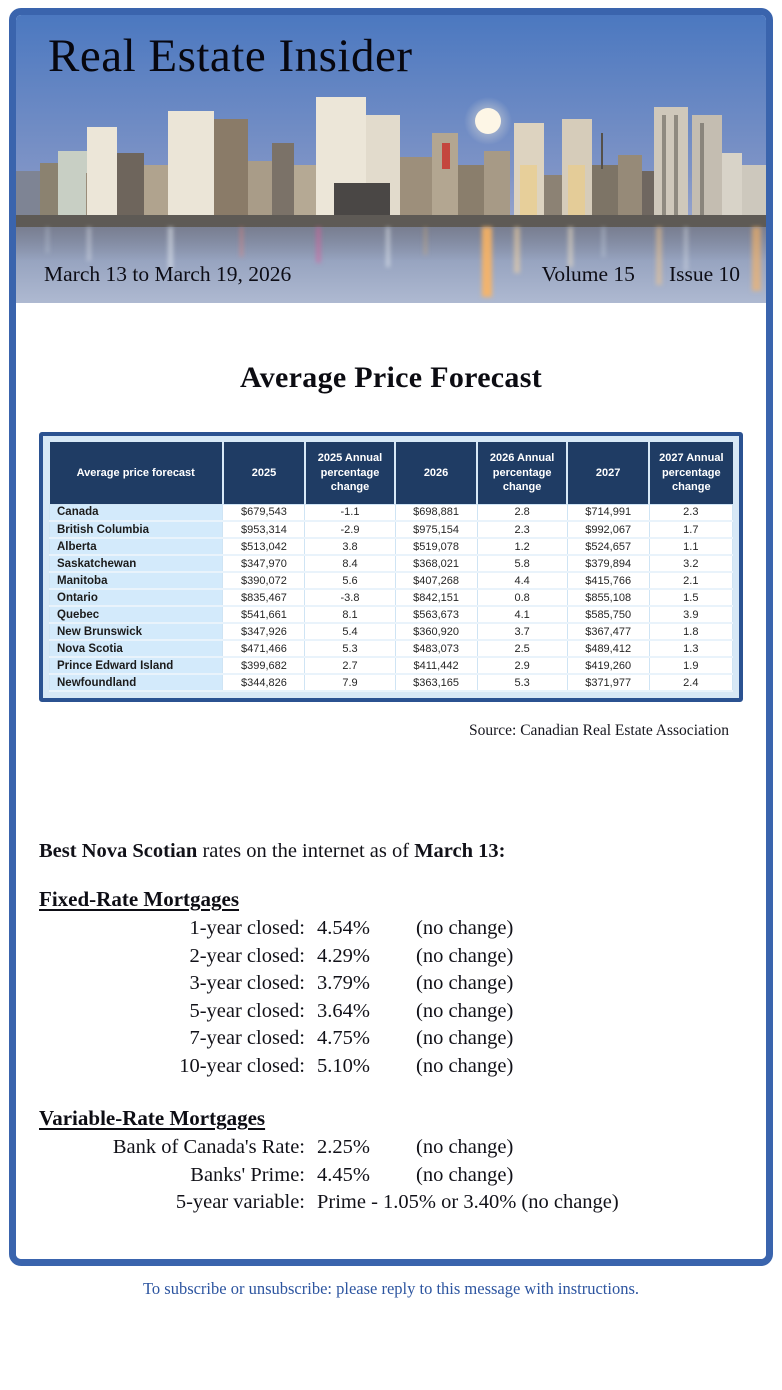  I want to click on table-row: Canada $679,543 -1.1 $698,881 2.8 $714,991 2.3, so click(391, 512).